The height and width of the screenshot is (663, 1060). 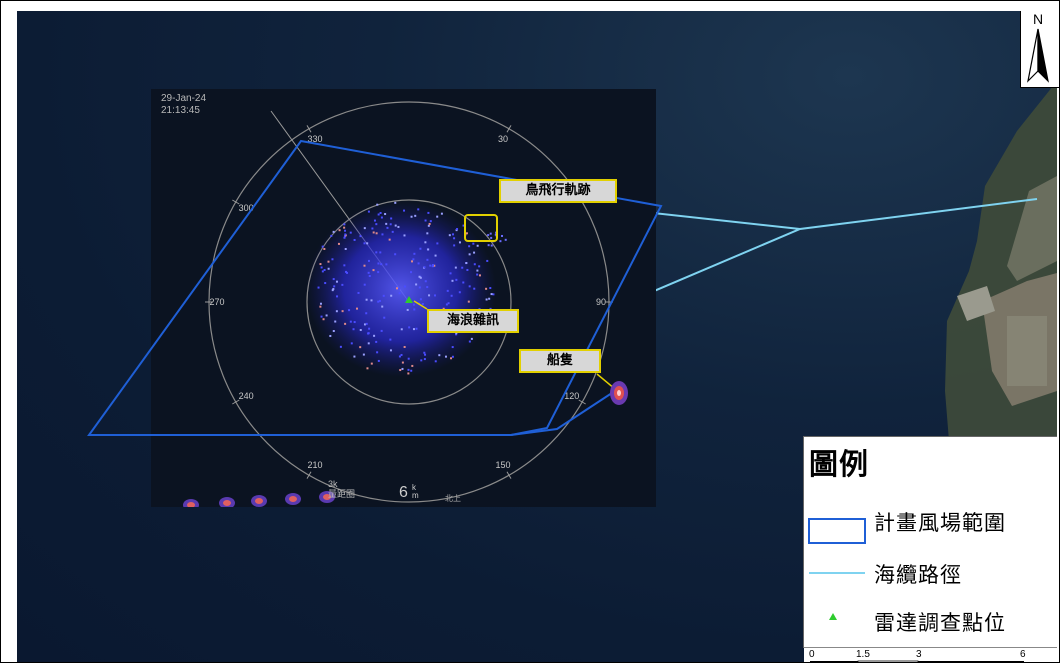 What do you see at coordinates (833, 616) in the screenshot?
I see `radar-site-legend-symbol` at bounding box center [833, 616].